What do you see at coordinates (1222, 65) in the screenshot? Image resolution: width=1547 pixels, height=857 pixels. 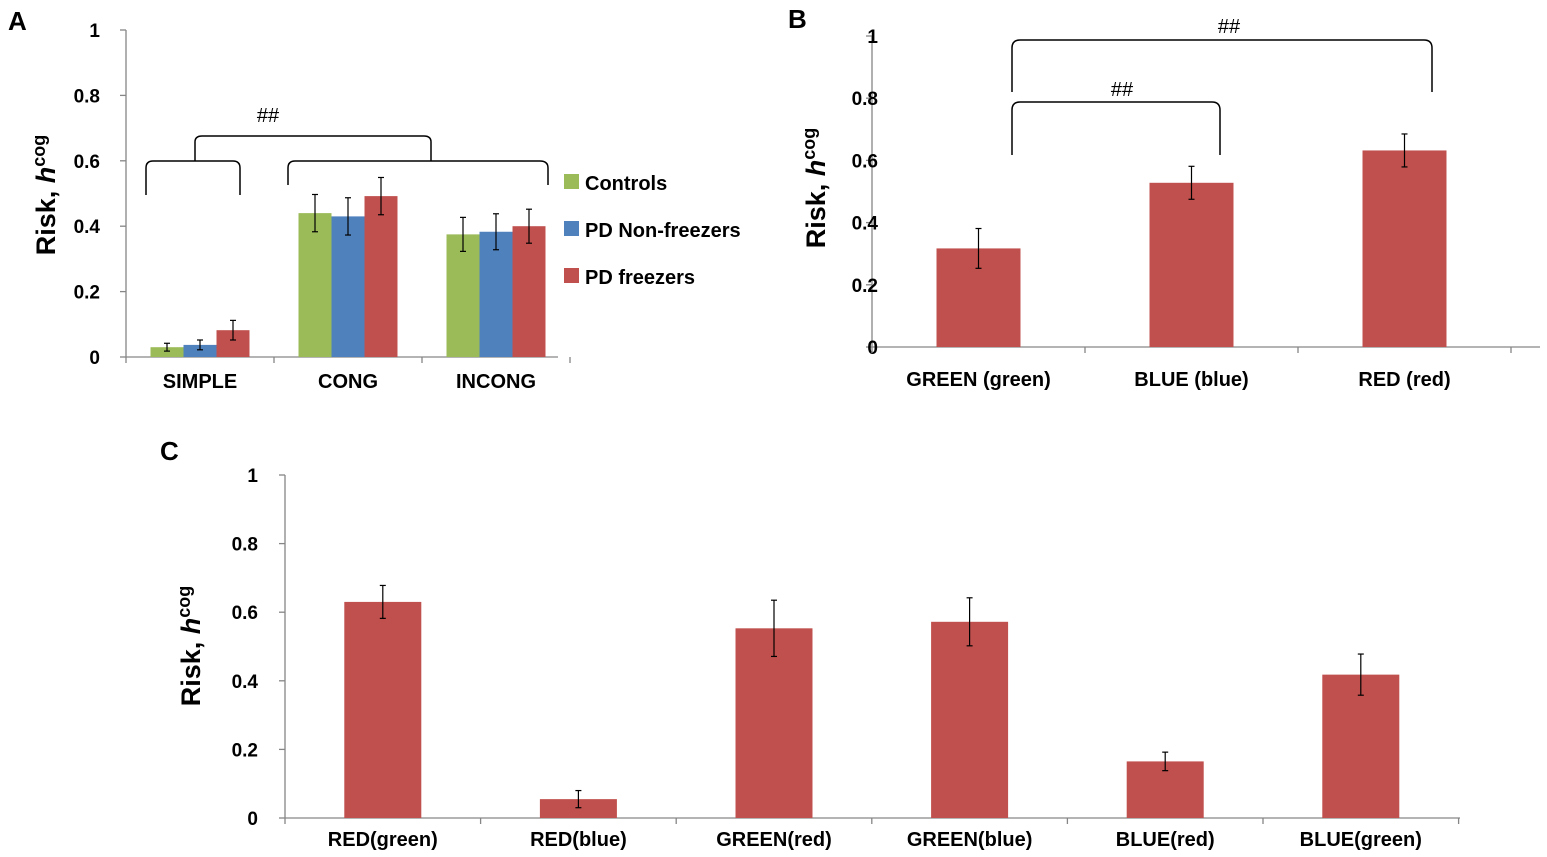 I see `brace-green-red` at bounding box center [1222, 65].